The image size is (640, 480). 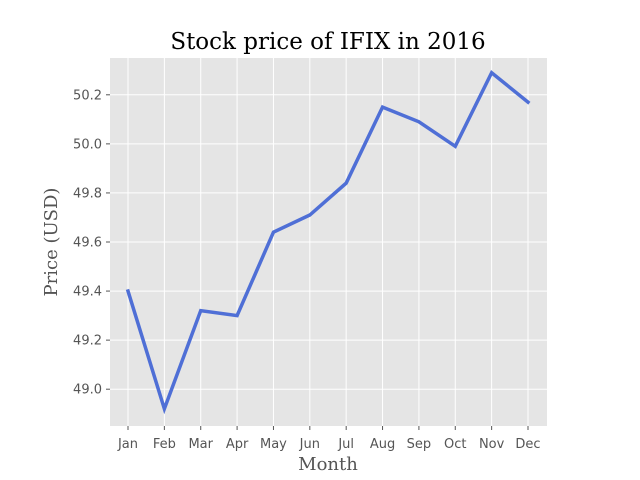 I want to click on y-tick-label: 49.2, so click(x=87, y=341).